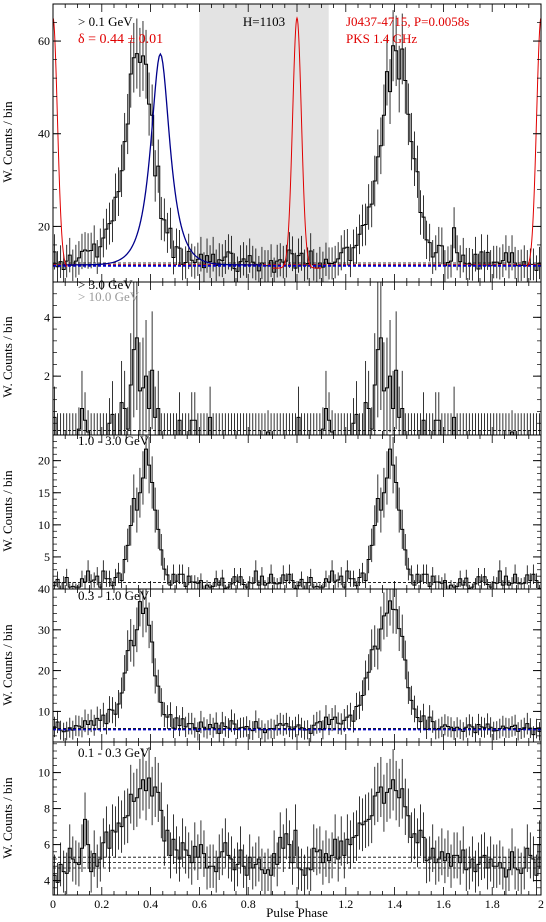 The image size is (546, 922). What do you see at coordinates (101, 904) in the screenshot?
I see `x-tick-label: 0.2` at bounding box center [101, 904].